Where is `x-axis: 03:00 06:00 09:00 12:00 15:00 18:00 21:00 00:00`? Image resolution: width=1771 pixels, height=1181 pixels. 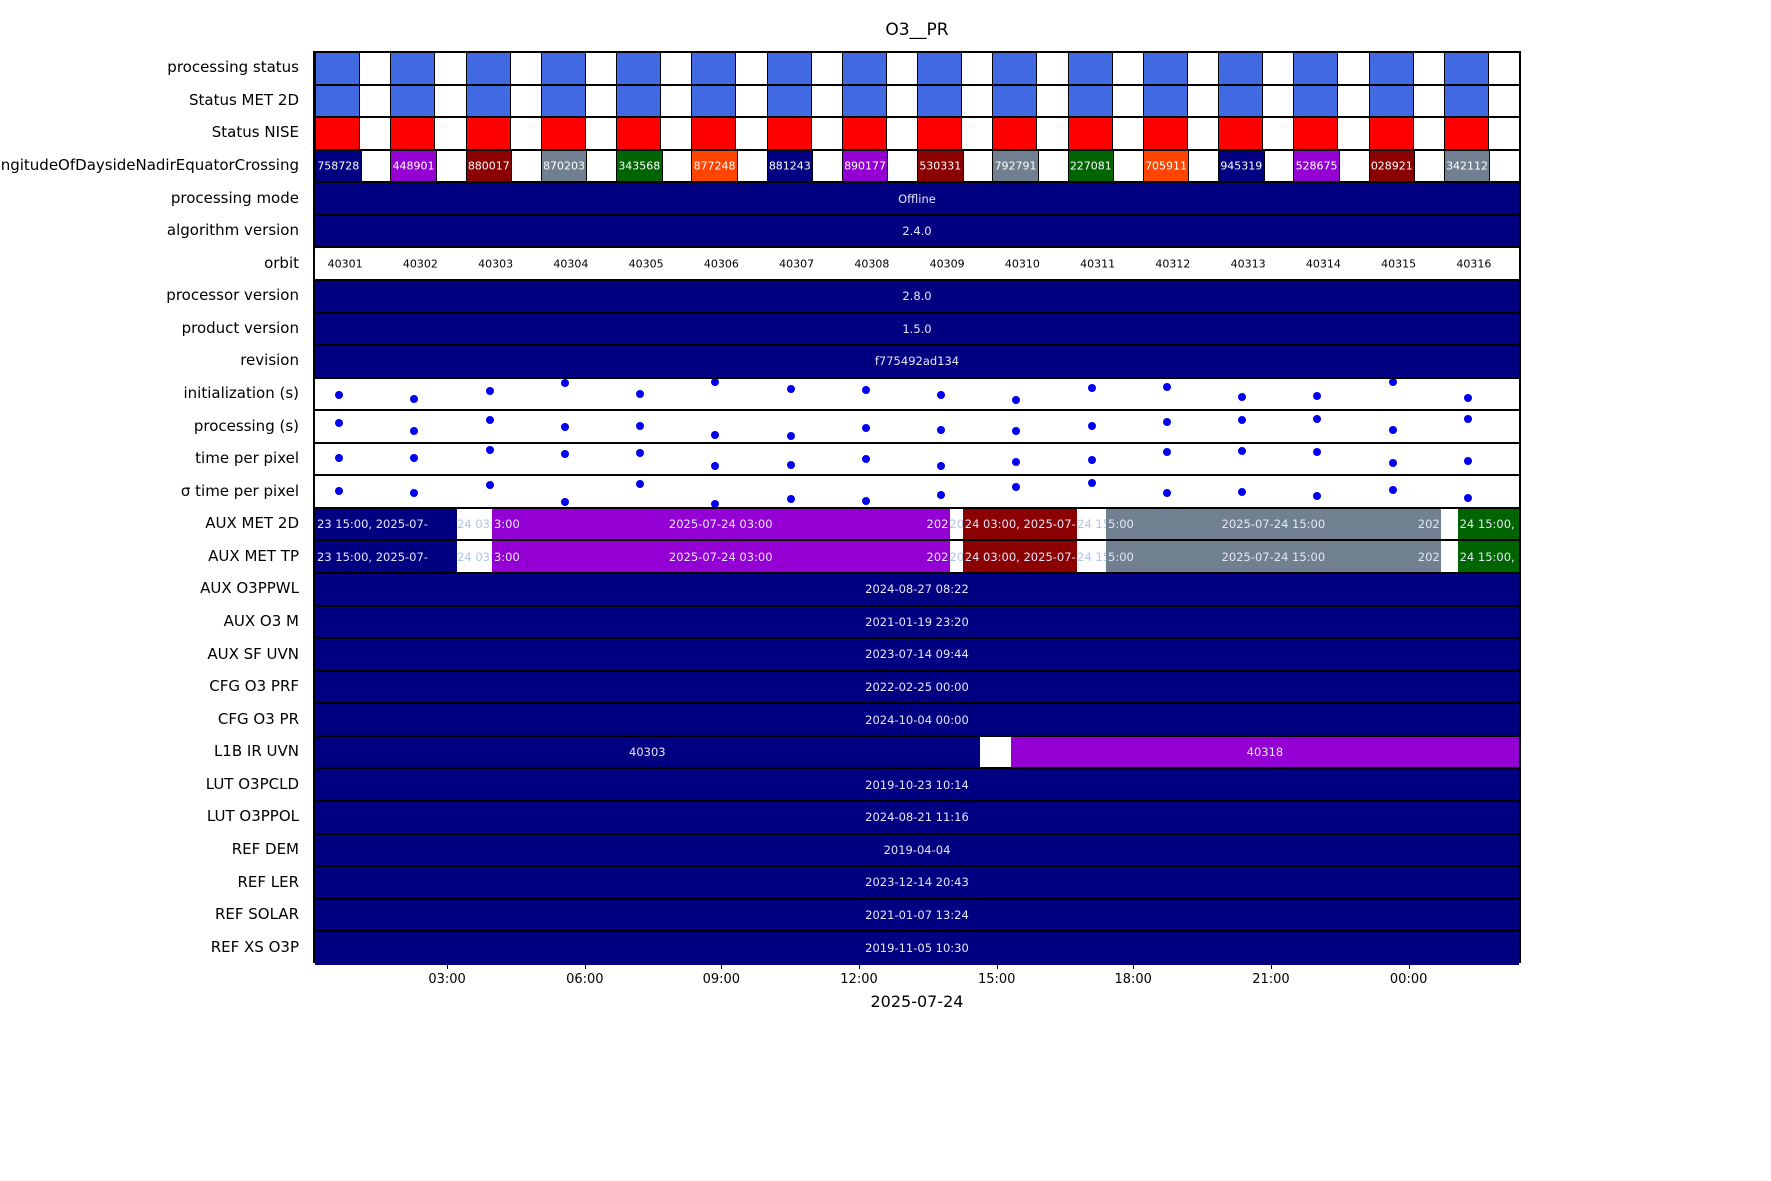 x-axis: 03:00 06:00 09:00 12:00 15:00 18:00 21:00 00:00 is located at coordinates (917, 993).